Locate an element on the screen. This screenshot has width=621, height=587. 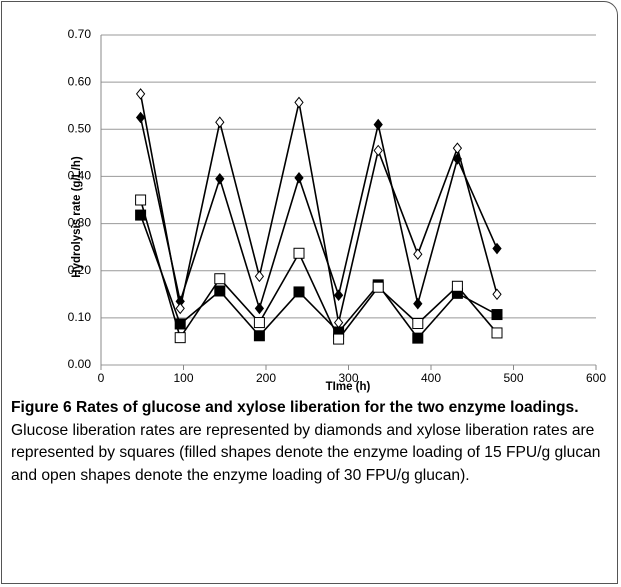
x-tick-label: 200 is located at coordinates (266, 378).